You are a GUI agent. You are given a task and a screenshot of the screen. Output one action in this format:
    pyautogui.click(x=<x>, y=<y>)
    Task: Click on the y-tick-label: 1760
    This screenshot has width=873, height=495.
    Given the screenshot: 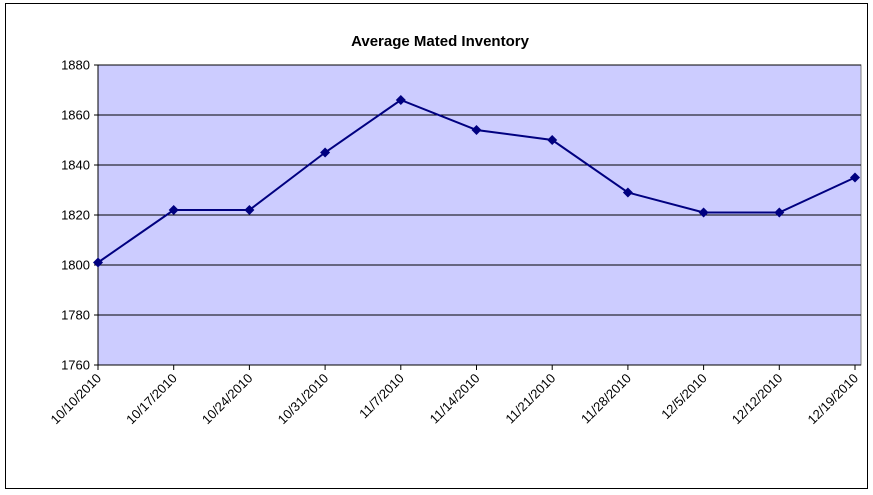 What is the action you would take?
    pyautogui.click(x=75, y=365)
    